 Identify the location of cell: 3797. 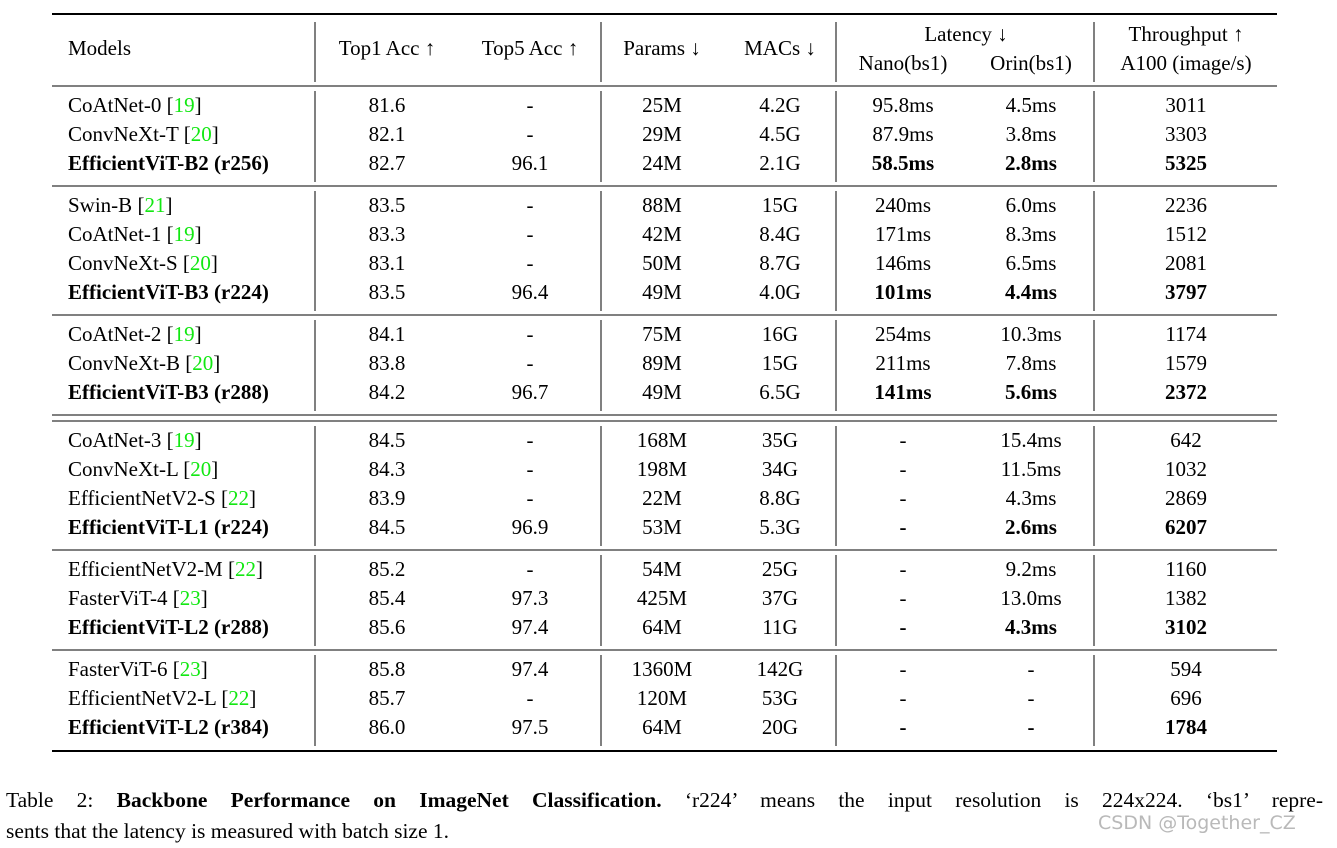
(1186, 292).